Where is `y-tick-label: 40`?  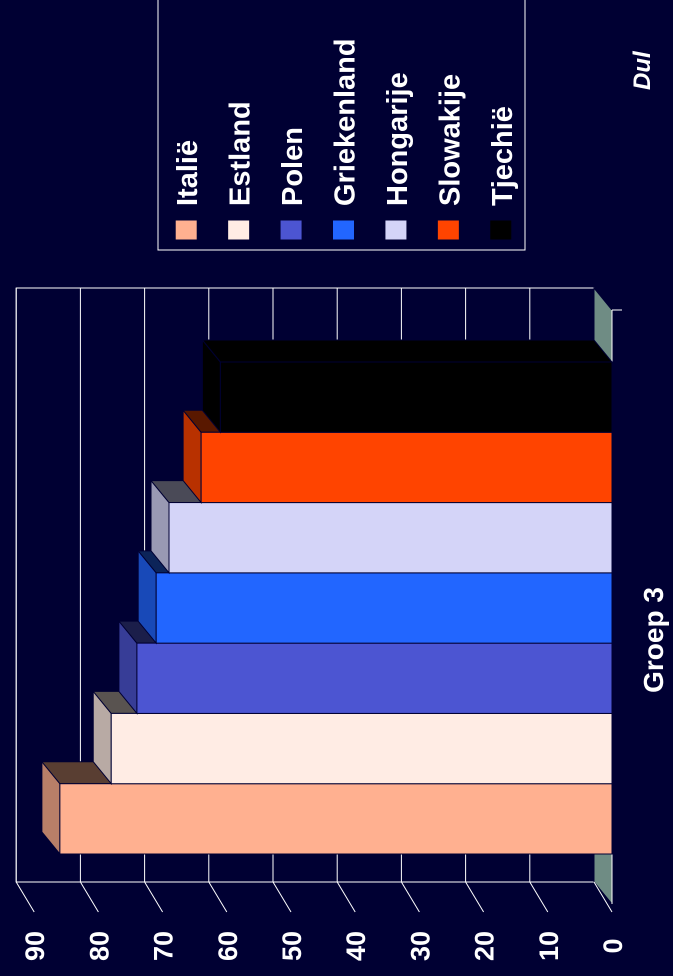 y-tick-label: 40 is located at coordinates (356, 946).